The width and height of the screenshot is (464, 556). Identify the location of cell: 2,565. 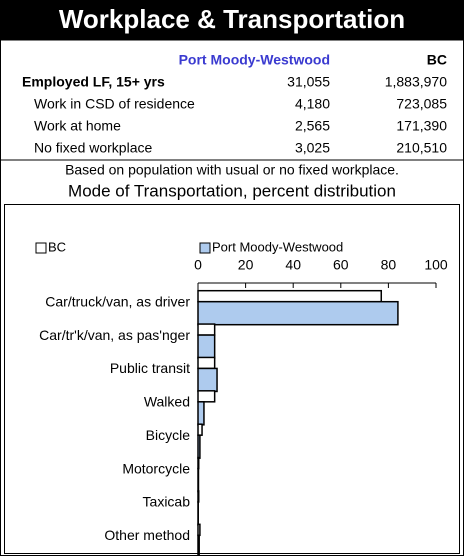
(312, 126).